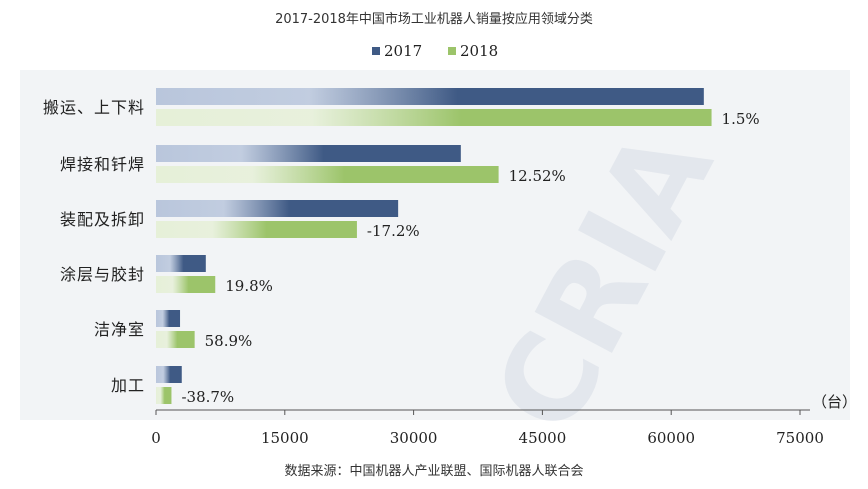 The width and height of the screenshot is (868, 489). I want to click on x-tick-label: 45000, so click(543, 438).